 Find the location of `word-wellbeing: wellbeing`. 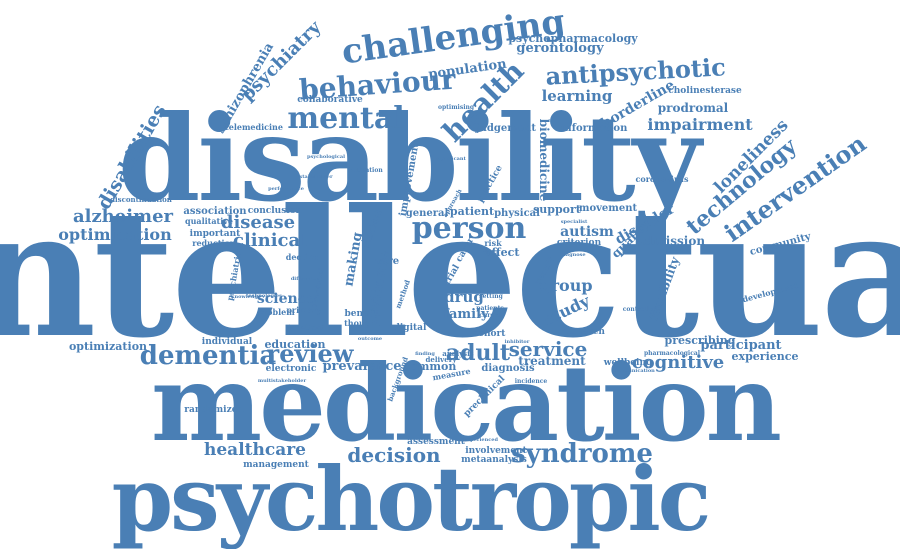

word-wellbeing: wellbeing is located at coordinates (628, 363).